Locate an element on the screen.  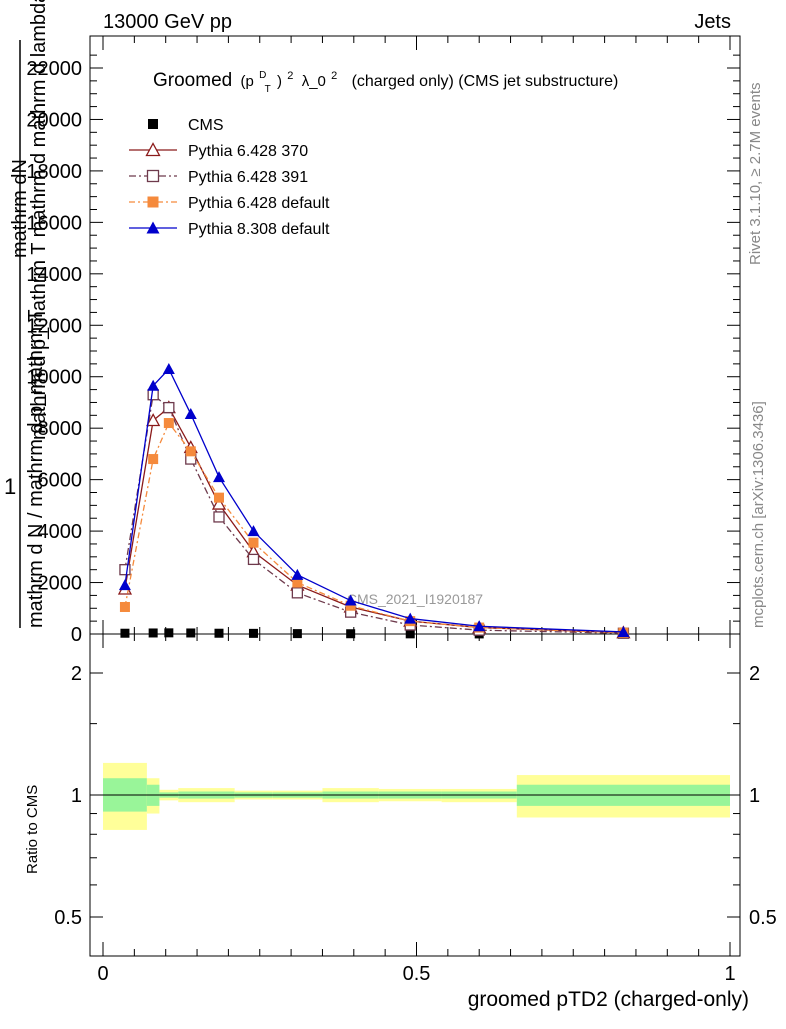
watermark: CMS_2021_I1920187 is located at coordinates (415, 599).